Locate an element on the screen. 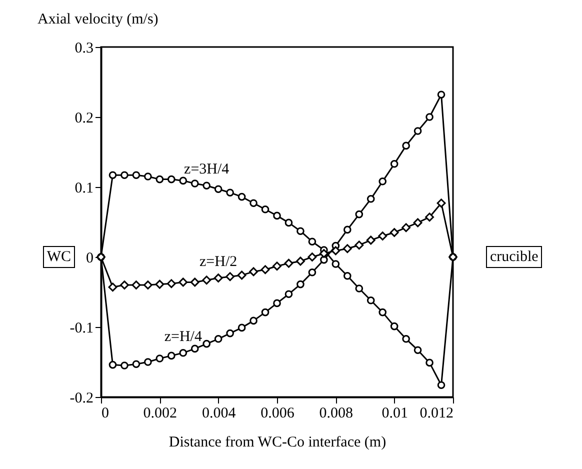  series-label: z=3H/4 is located at coordinates (207, 170).